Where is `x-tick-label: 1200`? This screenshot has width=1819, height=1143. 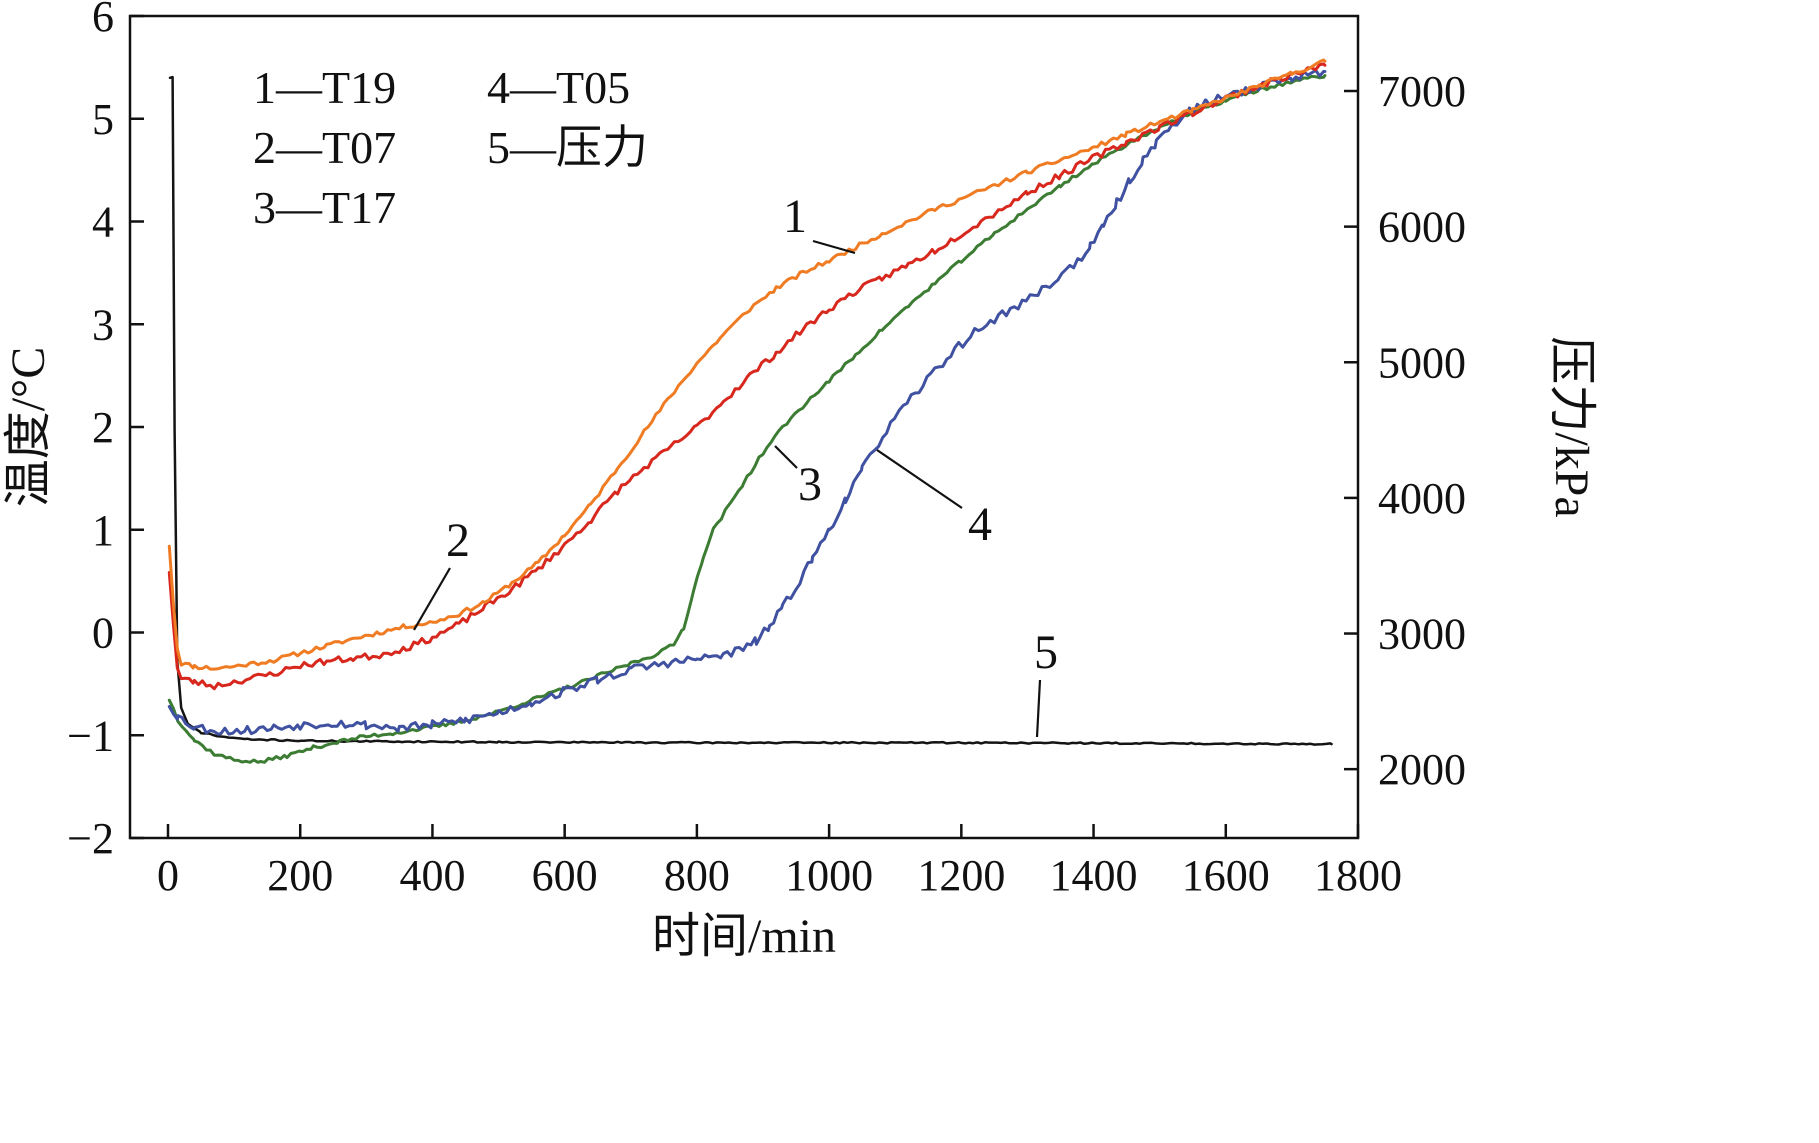
x-tick-label: 1200 is located at coordinates (961, 875).